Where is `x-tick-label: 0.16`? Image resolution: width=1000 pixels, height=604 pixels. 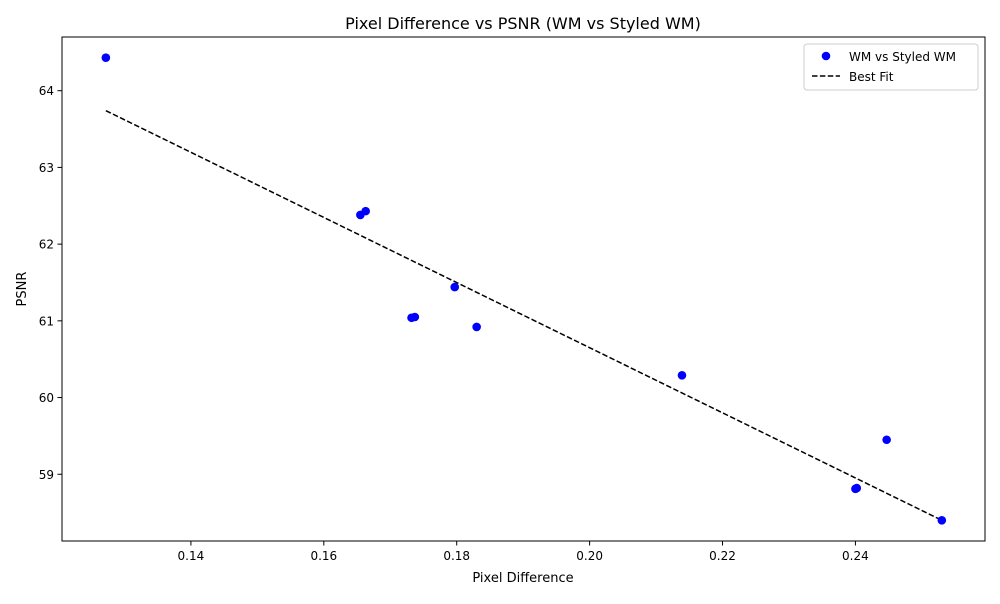
x-tick-label: 0.16 is located at coordinates (323, 556).